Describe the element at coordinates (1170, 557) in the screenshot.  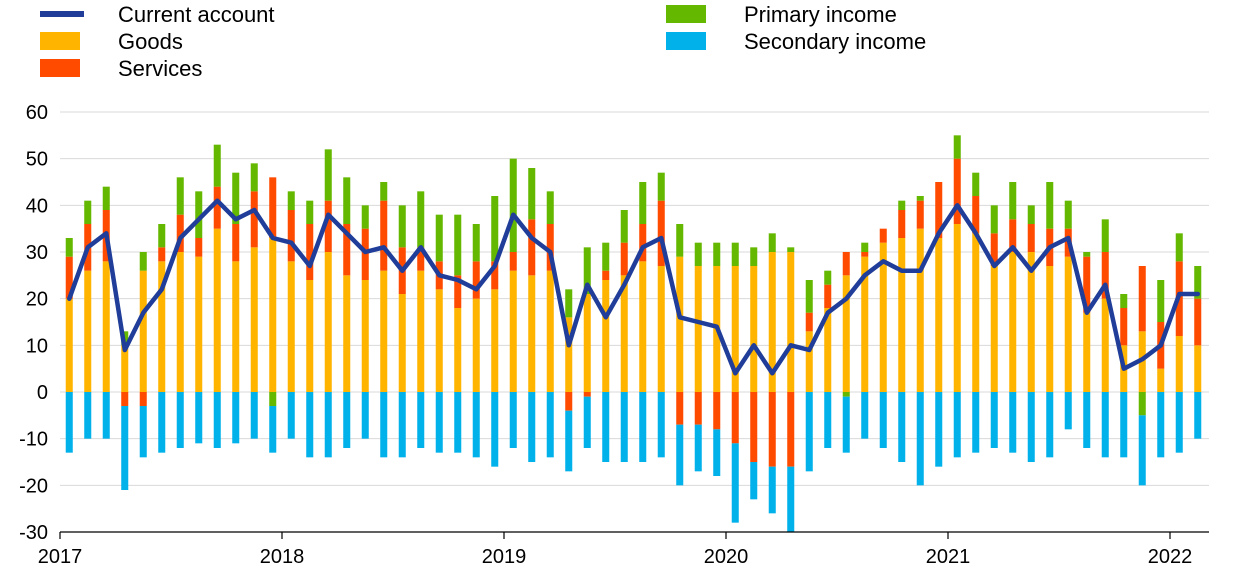
I see `x-tick-label: 2022` at that location.